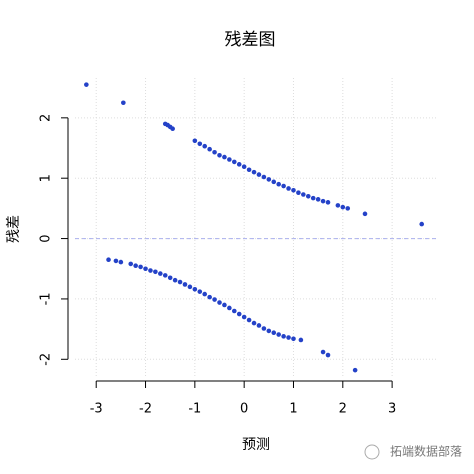  Describe the element at coordinates (46, 238) in the screenshot. I see `y-tick-label: 0` at that location.